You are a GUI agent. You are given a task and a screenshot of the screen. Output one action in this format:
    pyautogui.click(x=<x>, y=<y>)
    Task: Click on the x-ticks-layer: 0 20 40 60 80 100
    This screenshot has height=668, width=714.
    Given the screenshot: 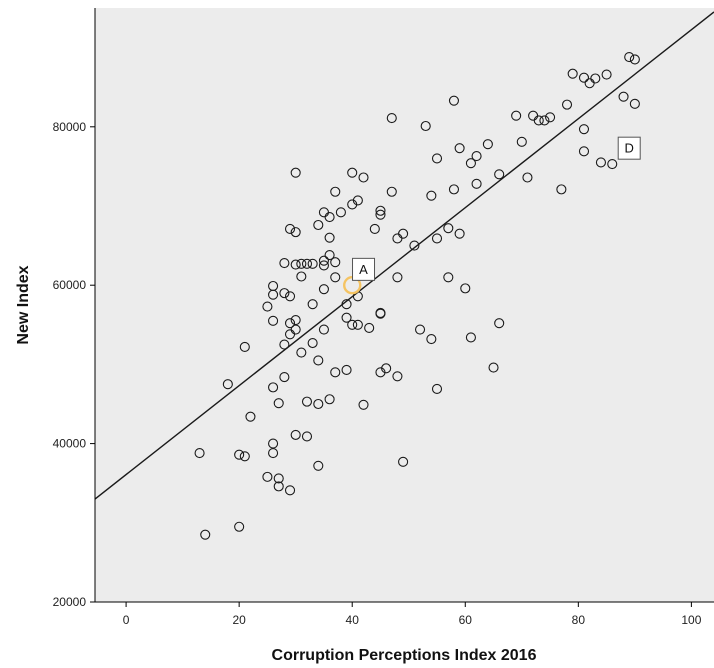 What is the action you would take?
    pyautogui.click(x=412, y=614)
    